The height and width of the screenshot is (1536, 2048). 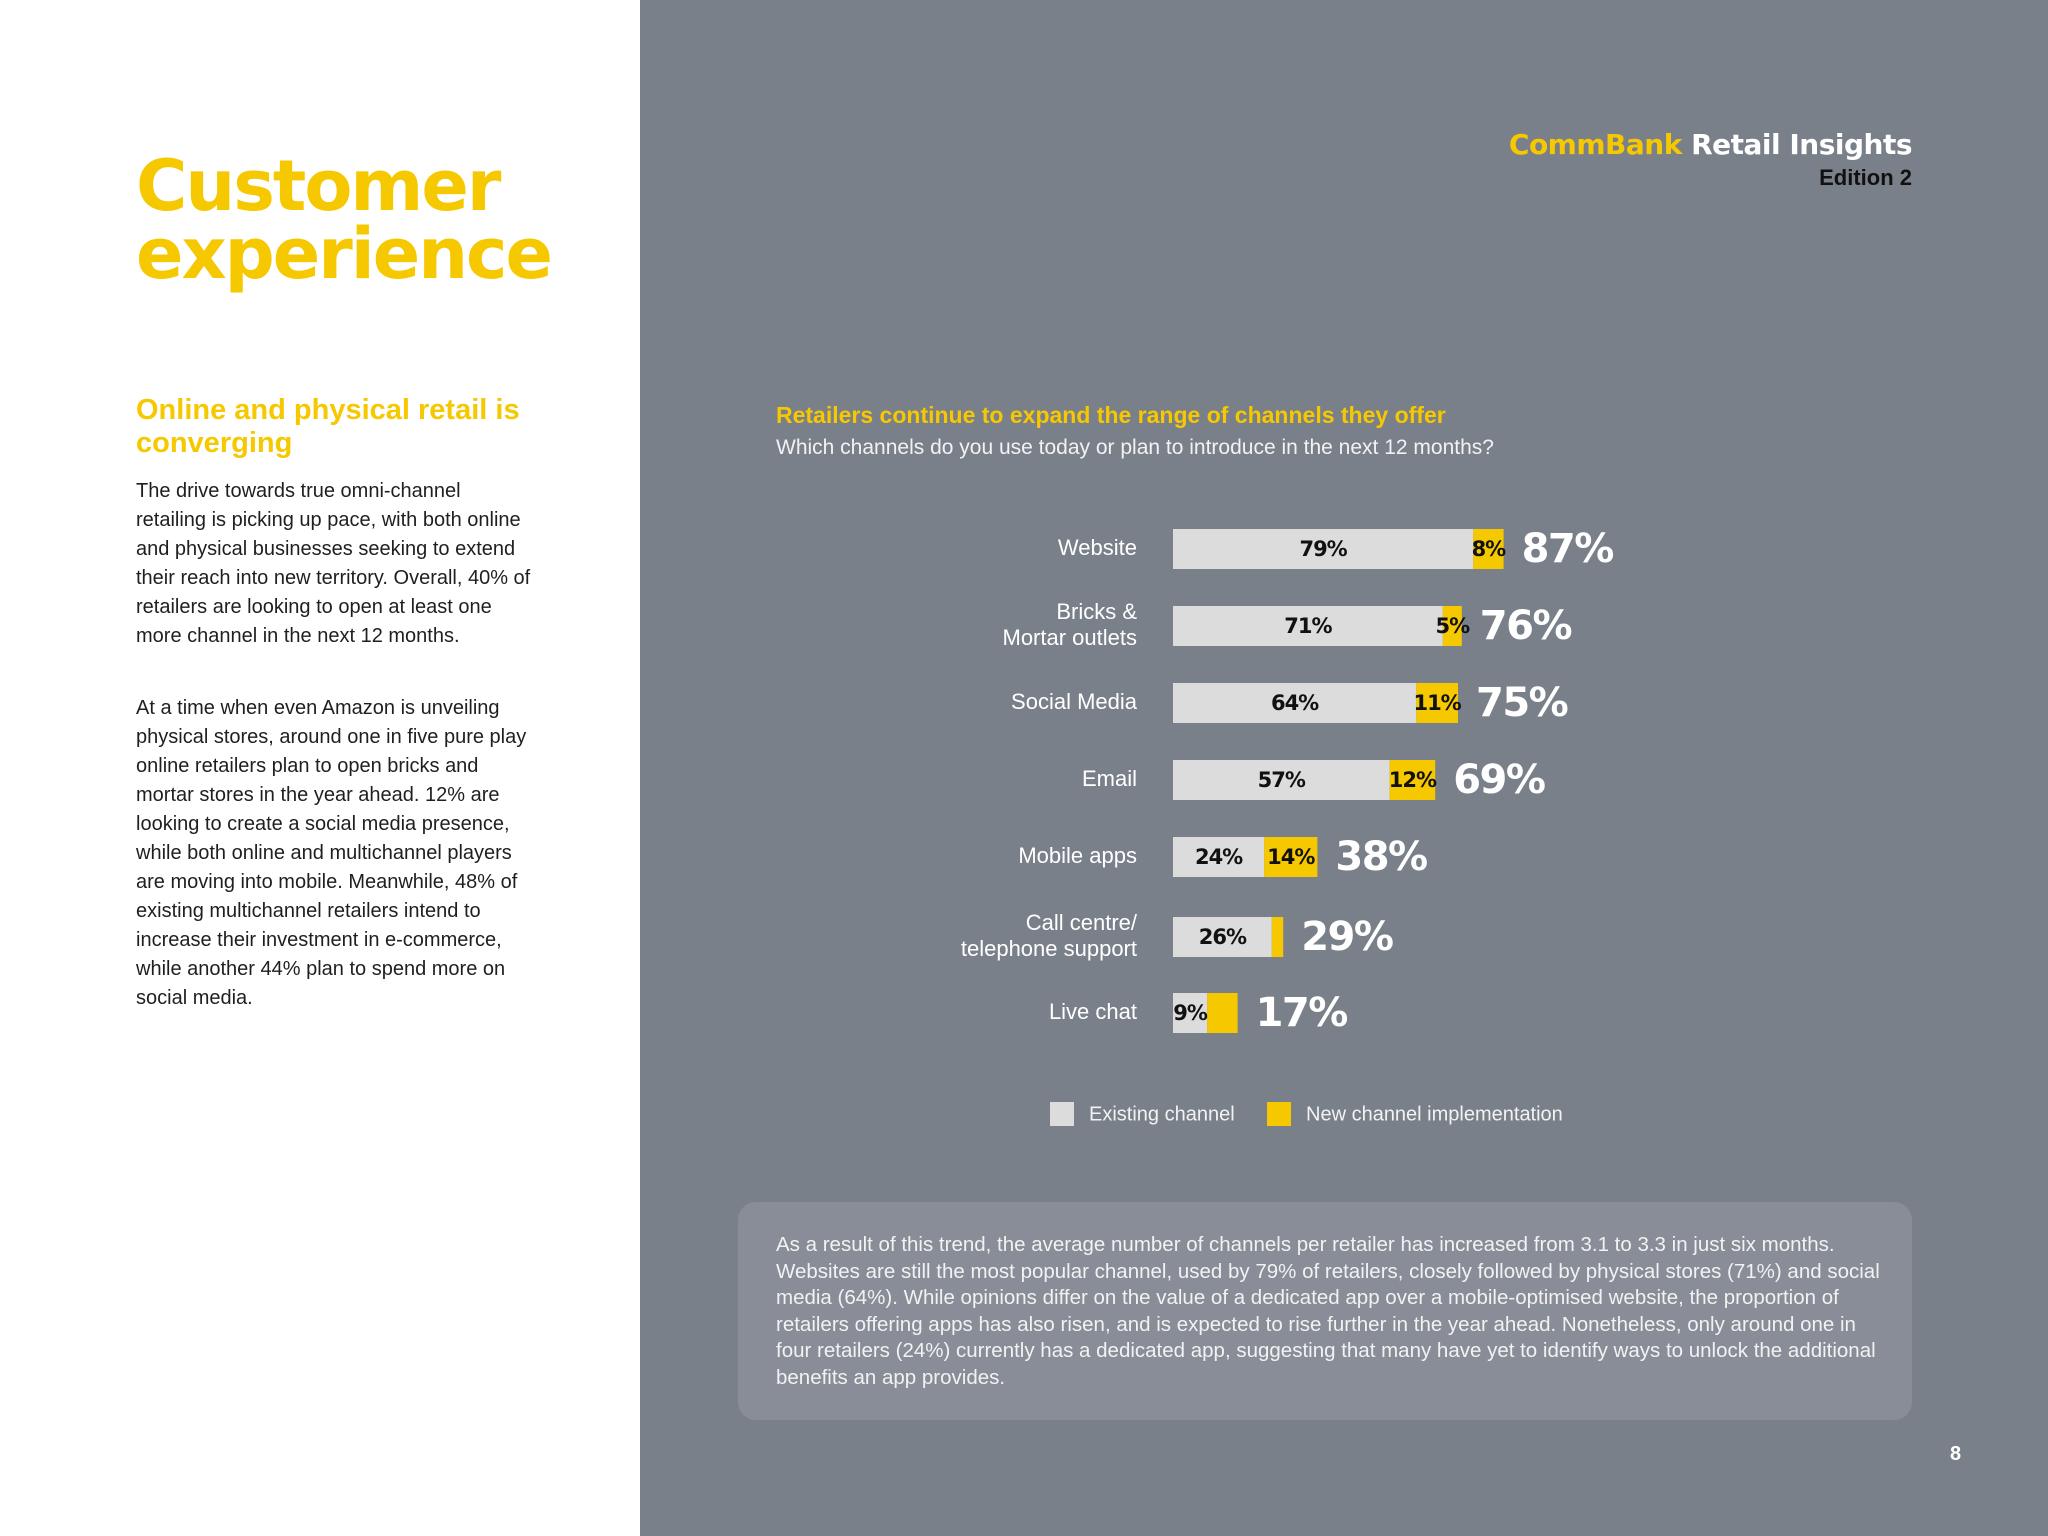 I want to click on existing-value-label: 9%, so click(x=1190, y=1013).